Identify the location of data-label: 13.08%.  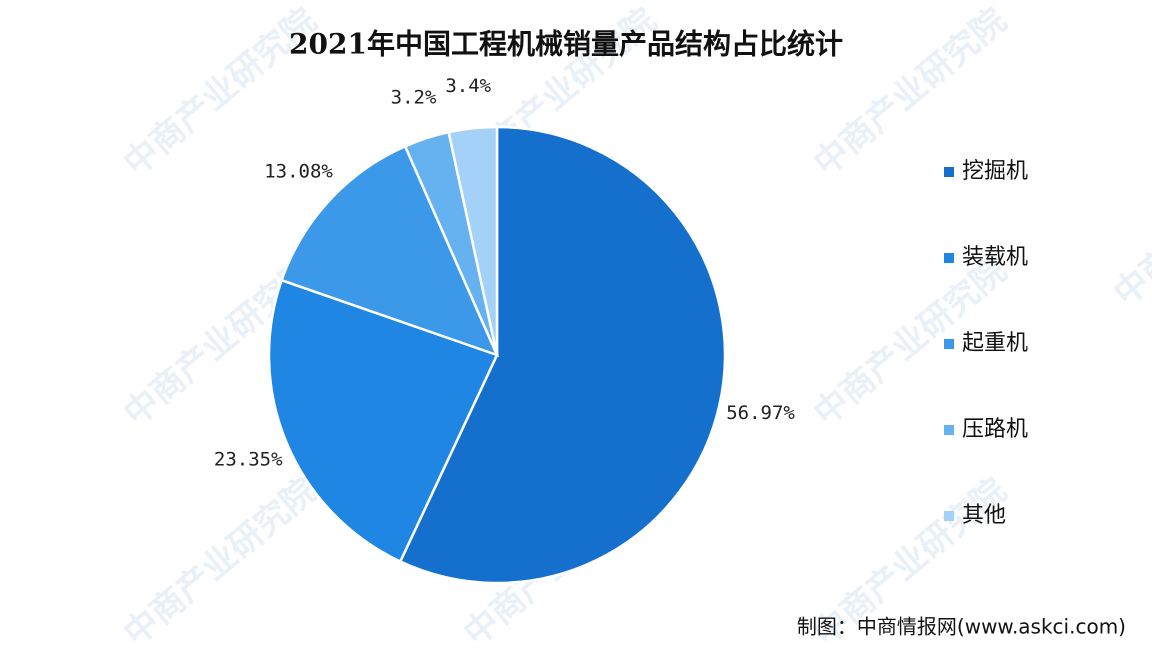
(298, 171).